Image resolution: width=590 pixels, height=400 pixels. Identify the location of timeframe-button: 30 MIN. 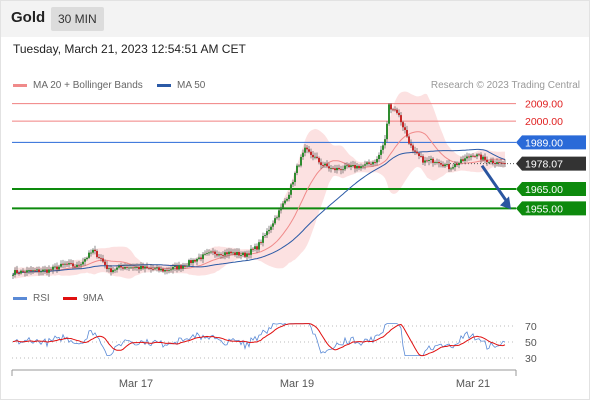
(77, 19).